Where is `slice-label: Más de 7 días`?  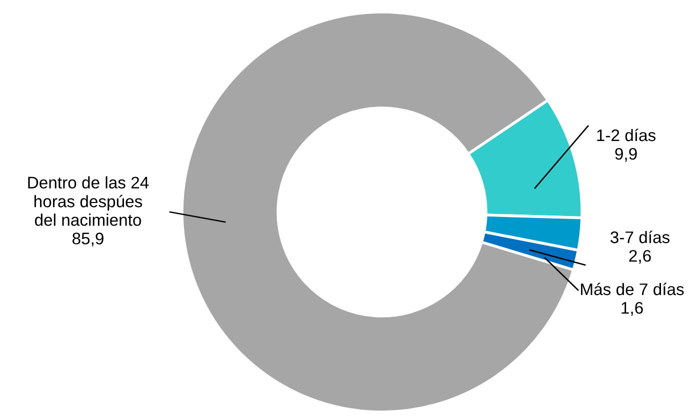 slice-label: Más de 7 días is located at coordinates (632, 289).